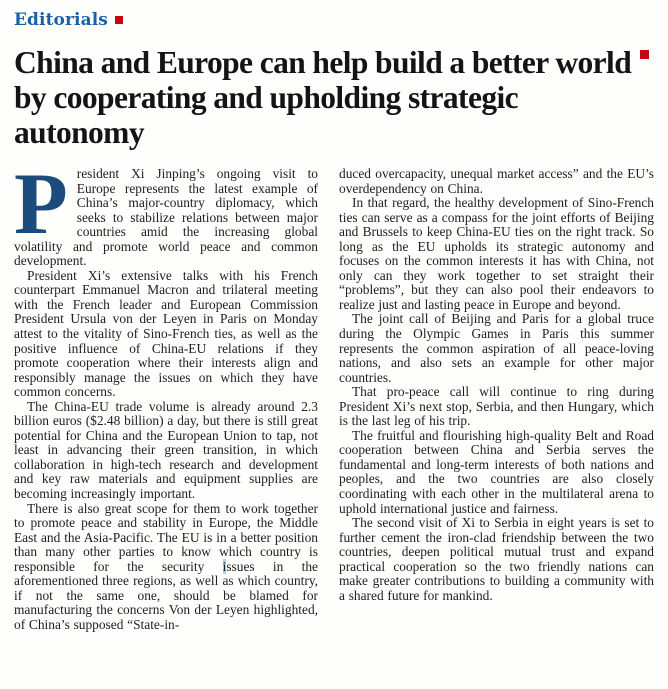 This screenshot has height=689, width=668. Describe the element at coordinates (41, 204) in the screenshot. I see `dropcap-letter: P` at that location.